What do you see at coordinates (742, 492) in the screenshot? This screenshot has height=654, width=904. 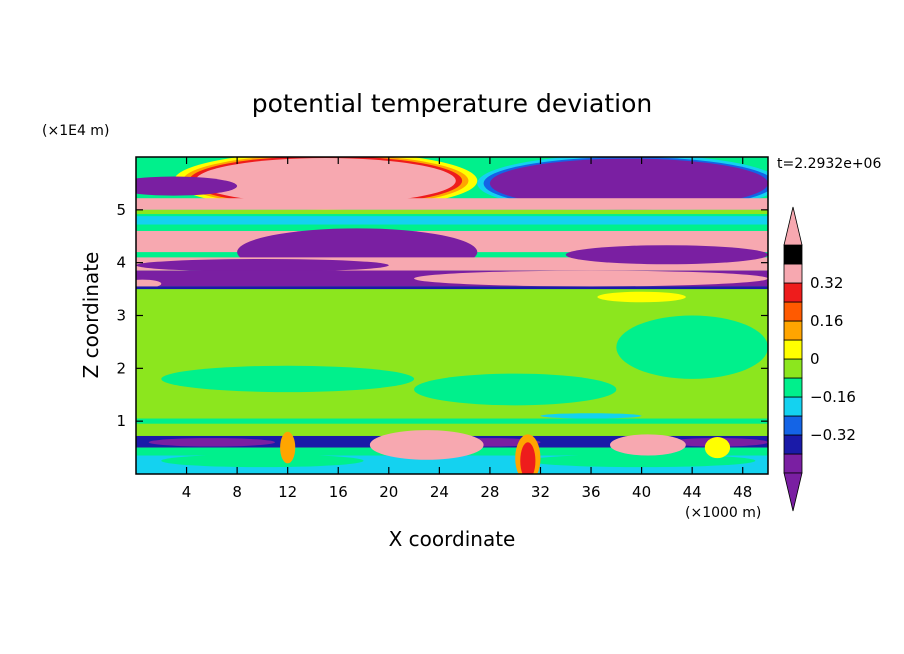 I see `x-tick-label: 48` at bounding box center [742, 492].